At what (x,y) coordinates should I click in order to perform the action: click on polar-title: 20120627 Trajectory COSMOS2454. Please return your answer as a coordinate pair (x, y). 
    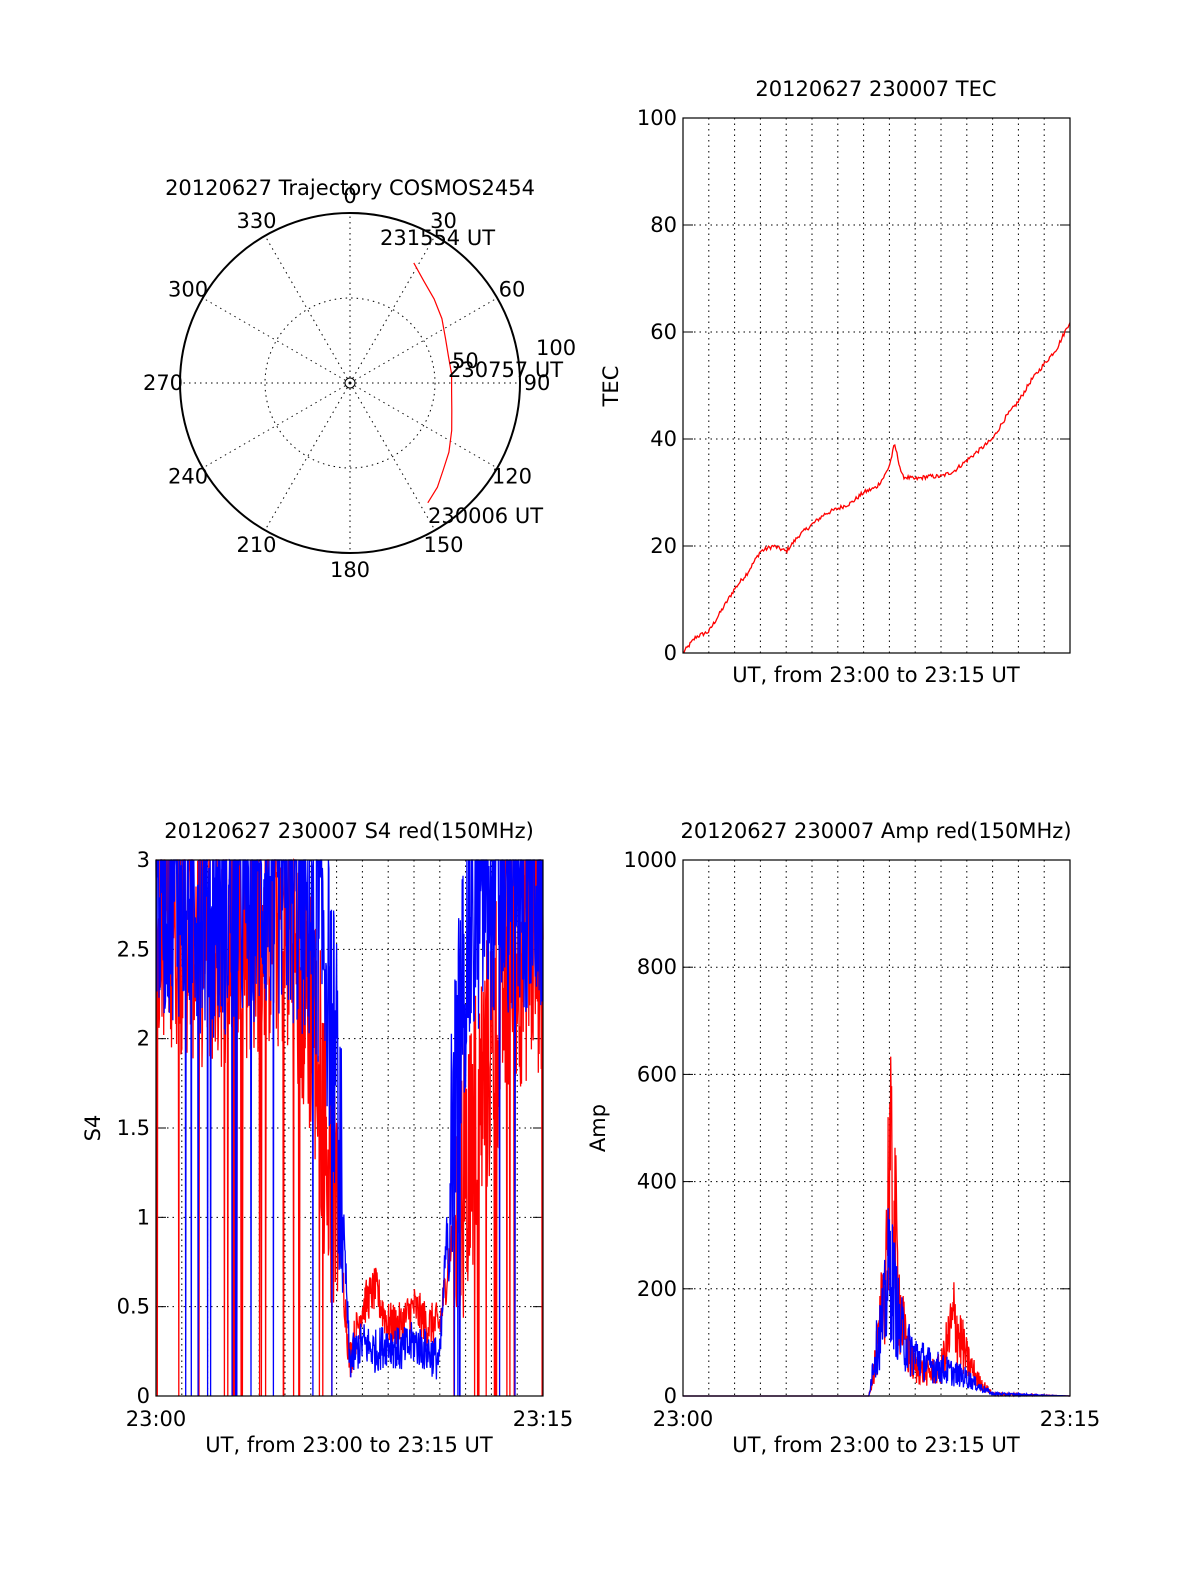
    Looking at the image, I should click on (350, 188).